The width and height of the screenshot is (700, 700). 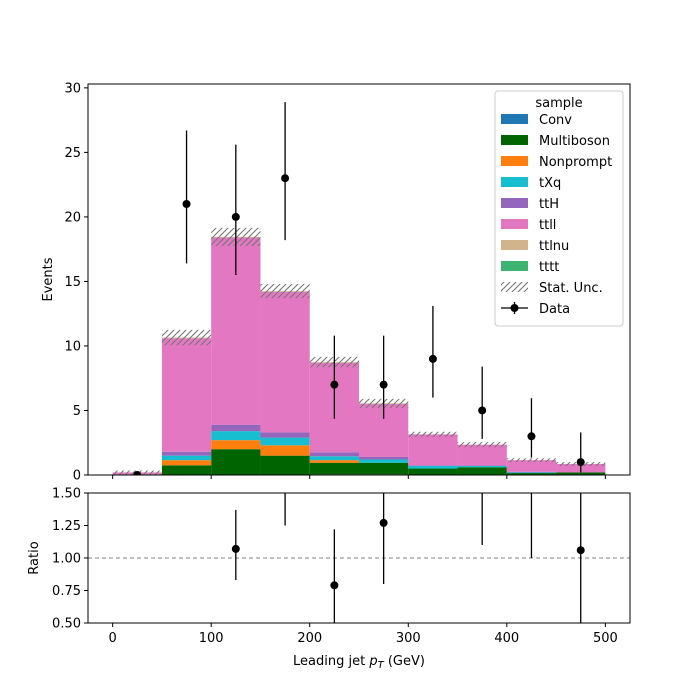 I want to click on main-ytick-label-6: 30, so click(x=72, y=88).